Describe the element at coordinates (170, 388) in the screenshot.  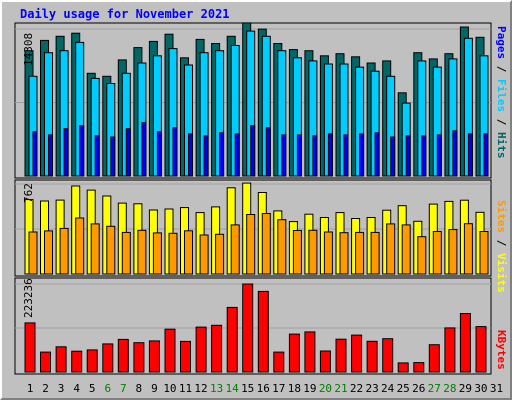
I see `day-label-10: 10` at that location.